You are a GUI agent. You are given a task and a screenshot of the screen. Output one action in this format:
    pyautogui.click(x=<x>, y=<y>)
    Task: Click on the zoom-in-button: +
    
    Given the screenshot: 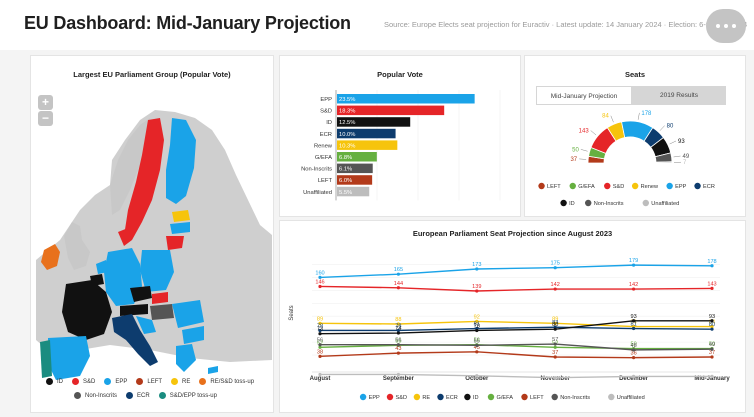 What is the action you would take?
    pyautogui.click(x=45, y=102)
    